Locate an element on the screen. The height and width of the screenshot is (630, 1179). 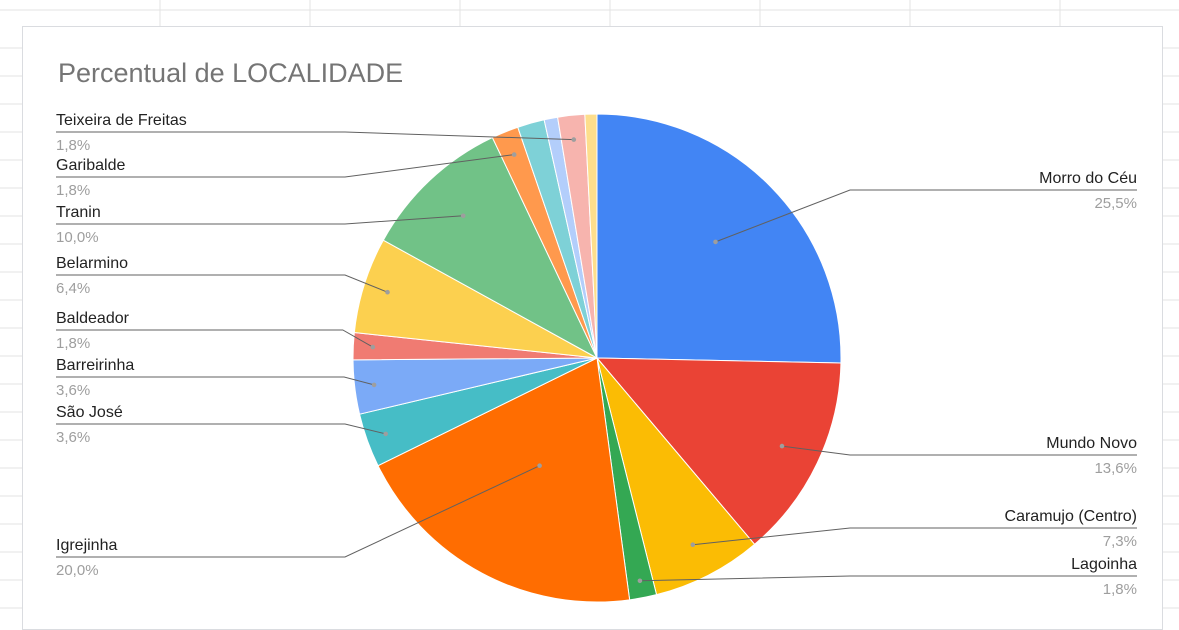
slice-percent-label: 10,0% is located at coordinates (77, 237).